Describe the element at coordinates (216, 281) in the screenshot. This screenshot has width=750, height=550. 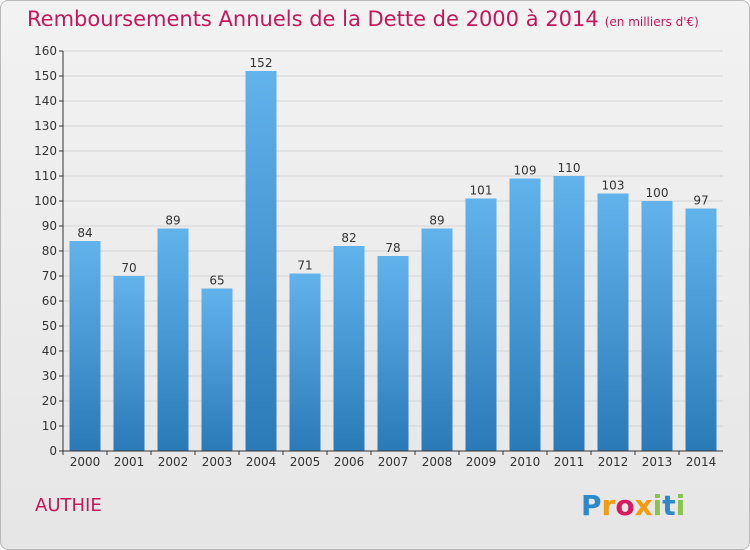
I see `data-label: 65` at that location.